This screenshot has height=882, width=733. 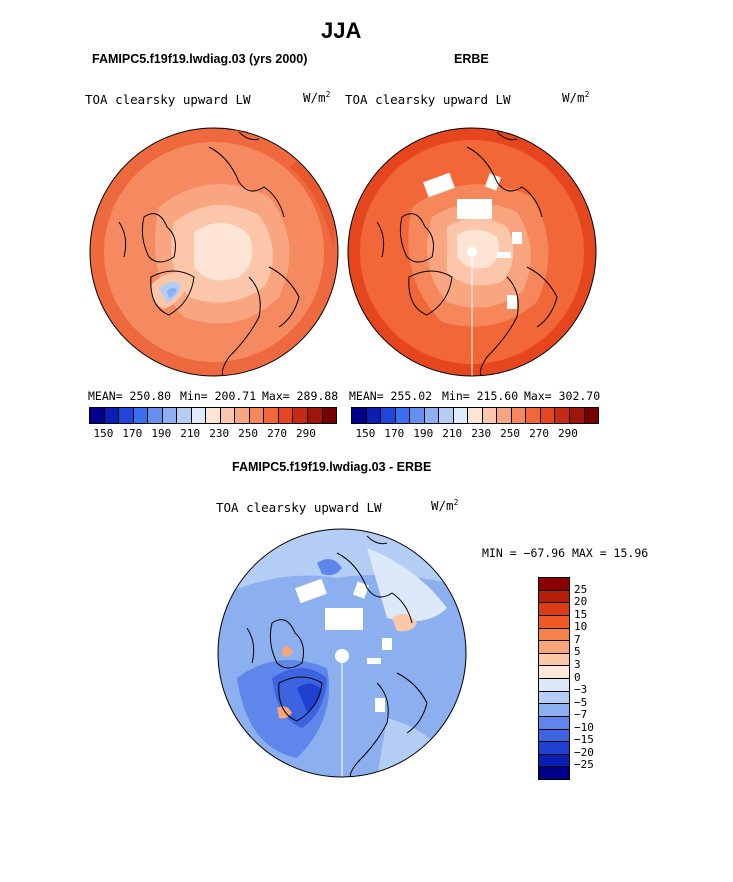 What do you see at coordinates (317, 98) in the screenshot?
I see `left-units-label: W/m2` at bounding box center [317, 98].